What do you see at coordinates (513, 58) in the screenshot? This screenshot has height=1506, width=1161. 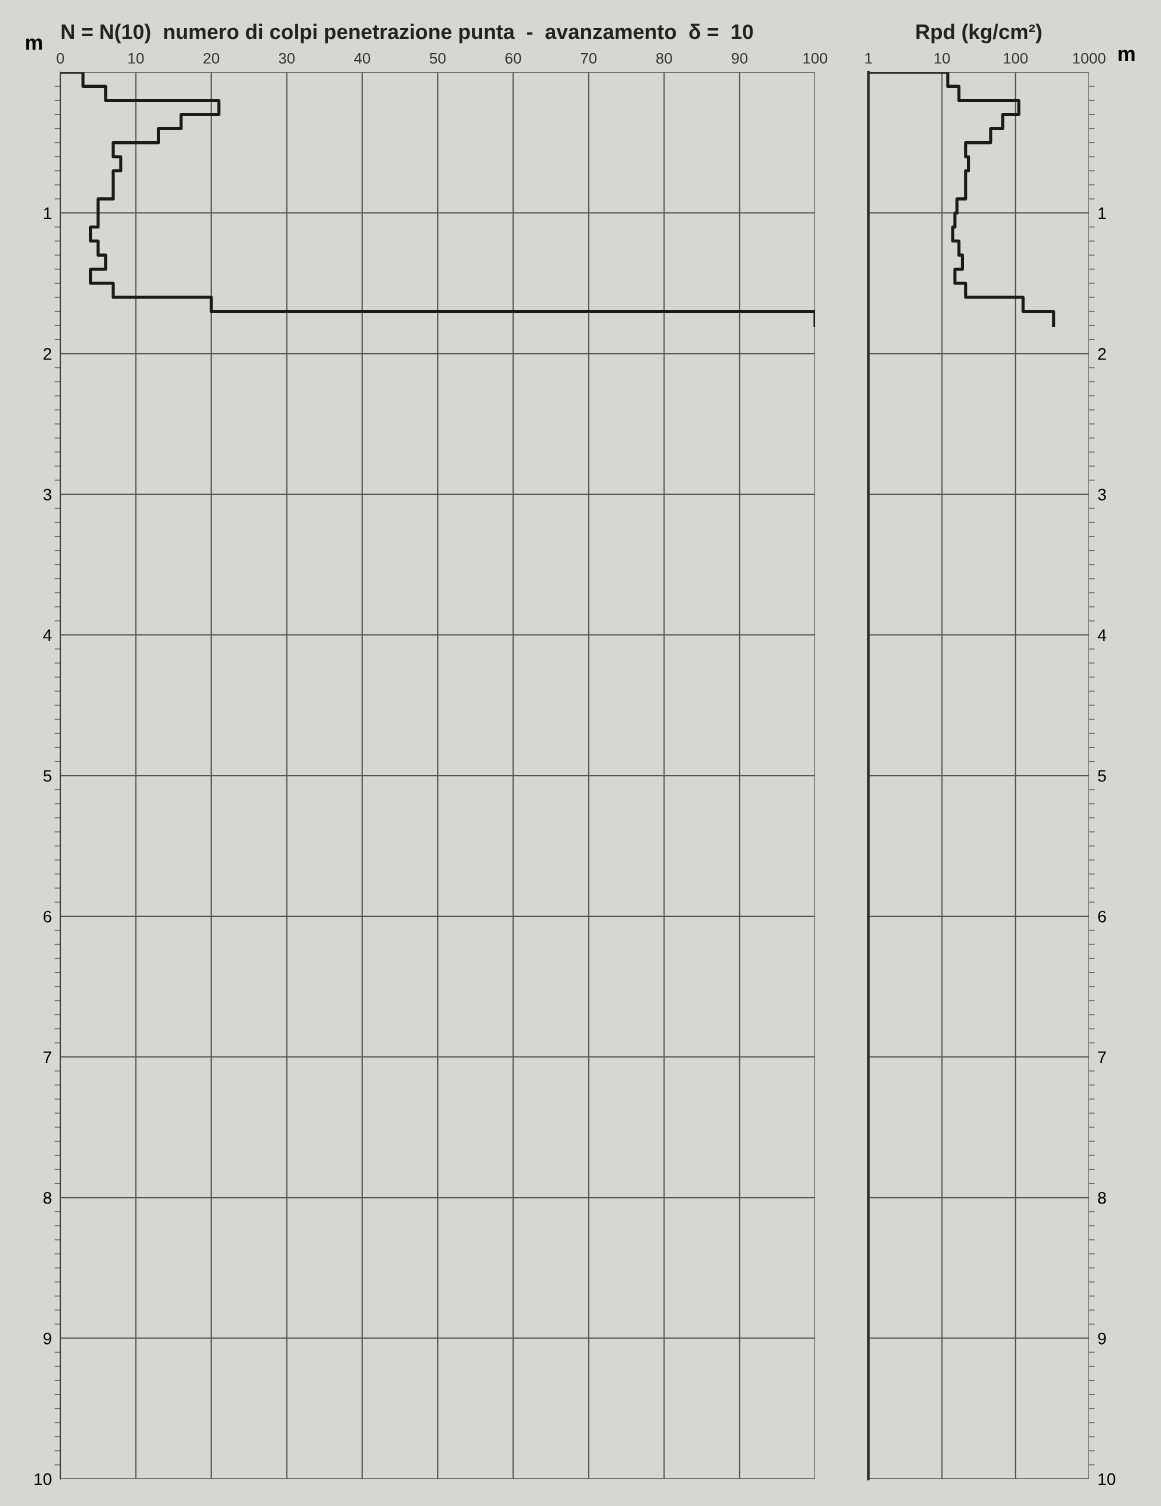 I see `x-tick-label: 60` at bounding box center [513, 58].